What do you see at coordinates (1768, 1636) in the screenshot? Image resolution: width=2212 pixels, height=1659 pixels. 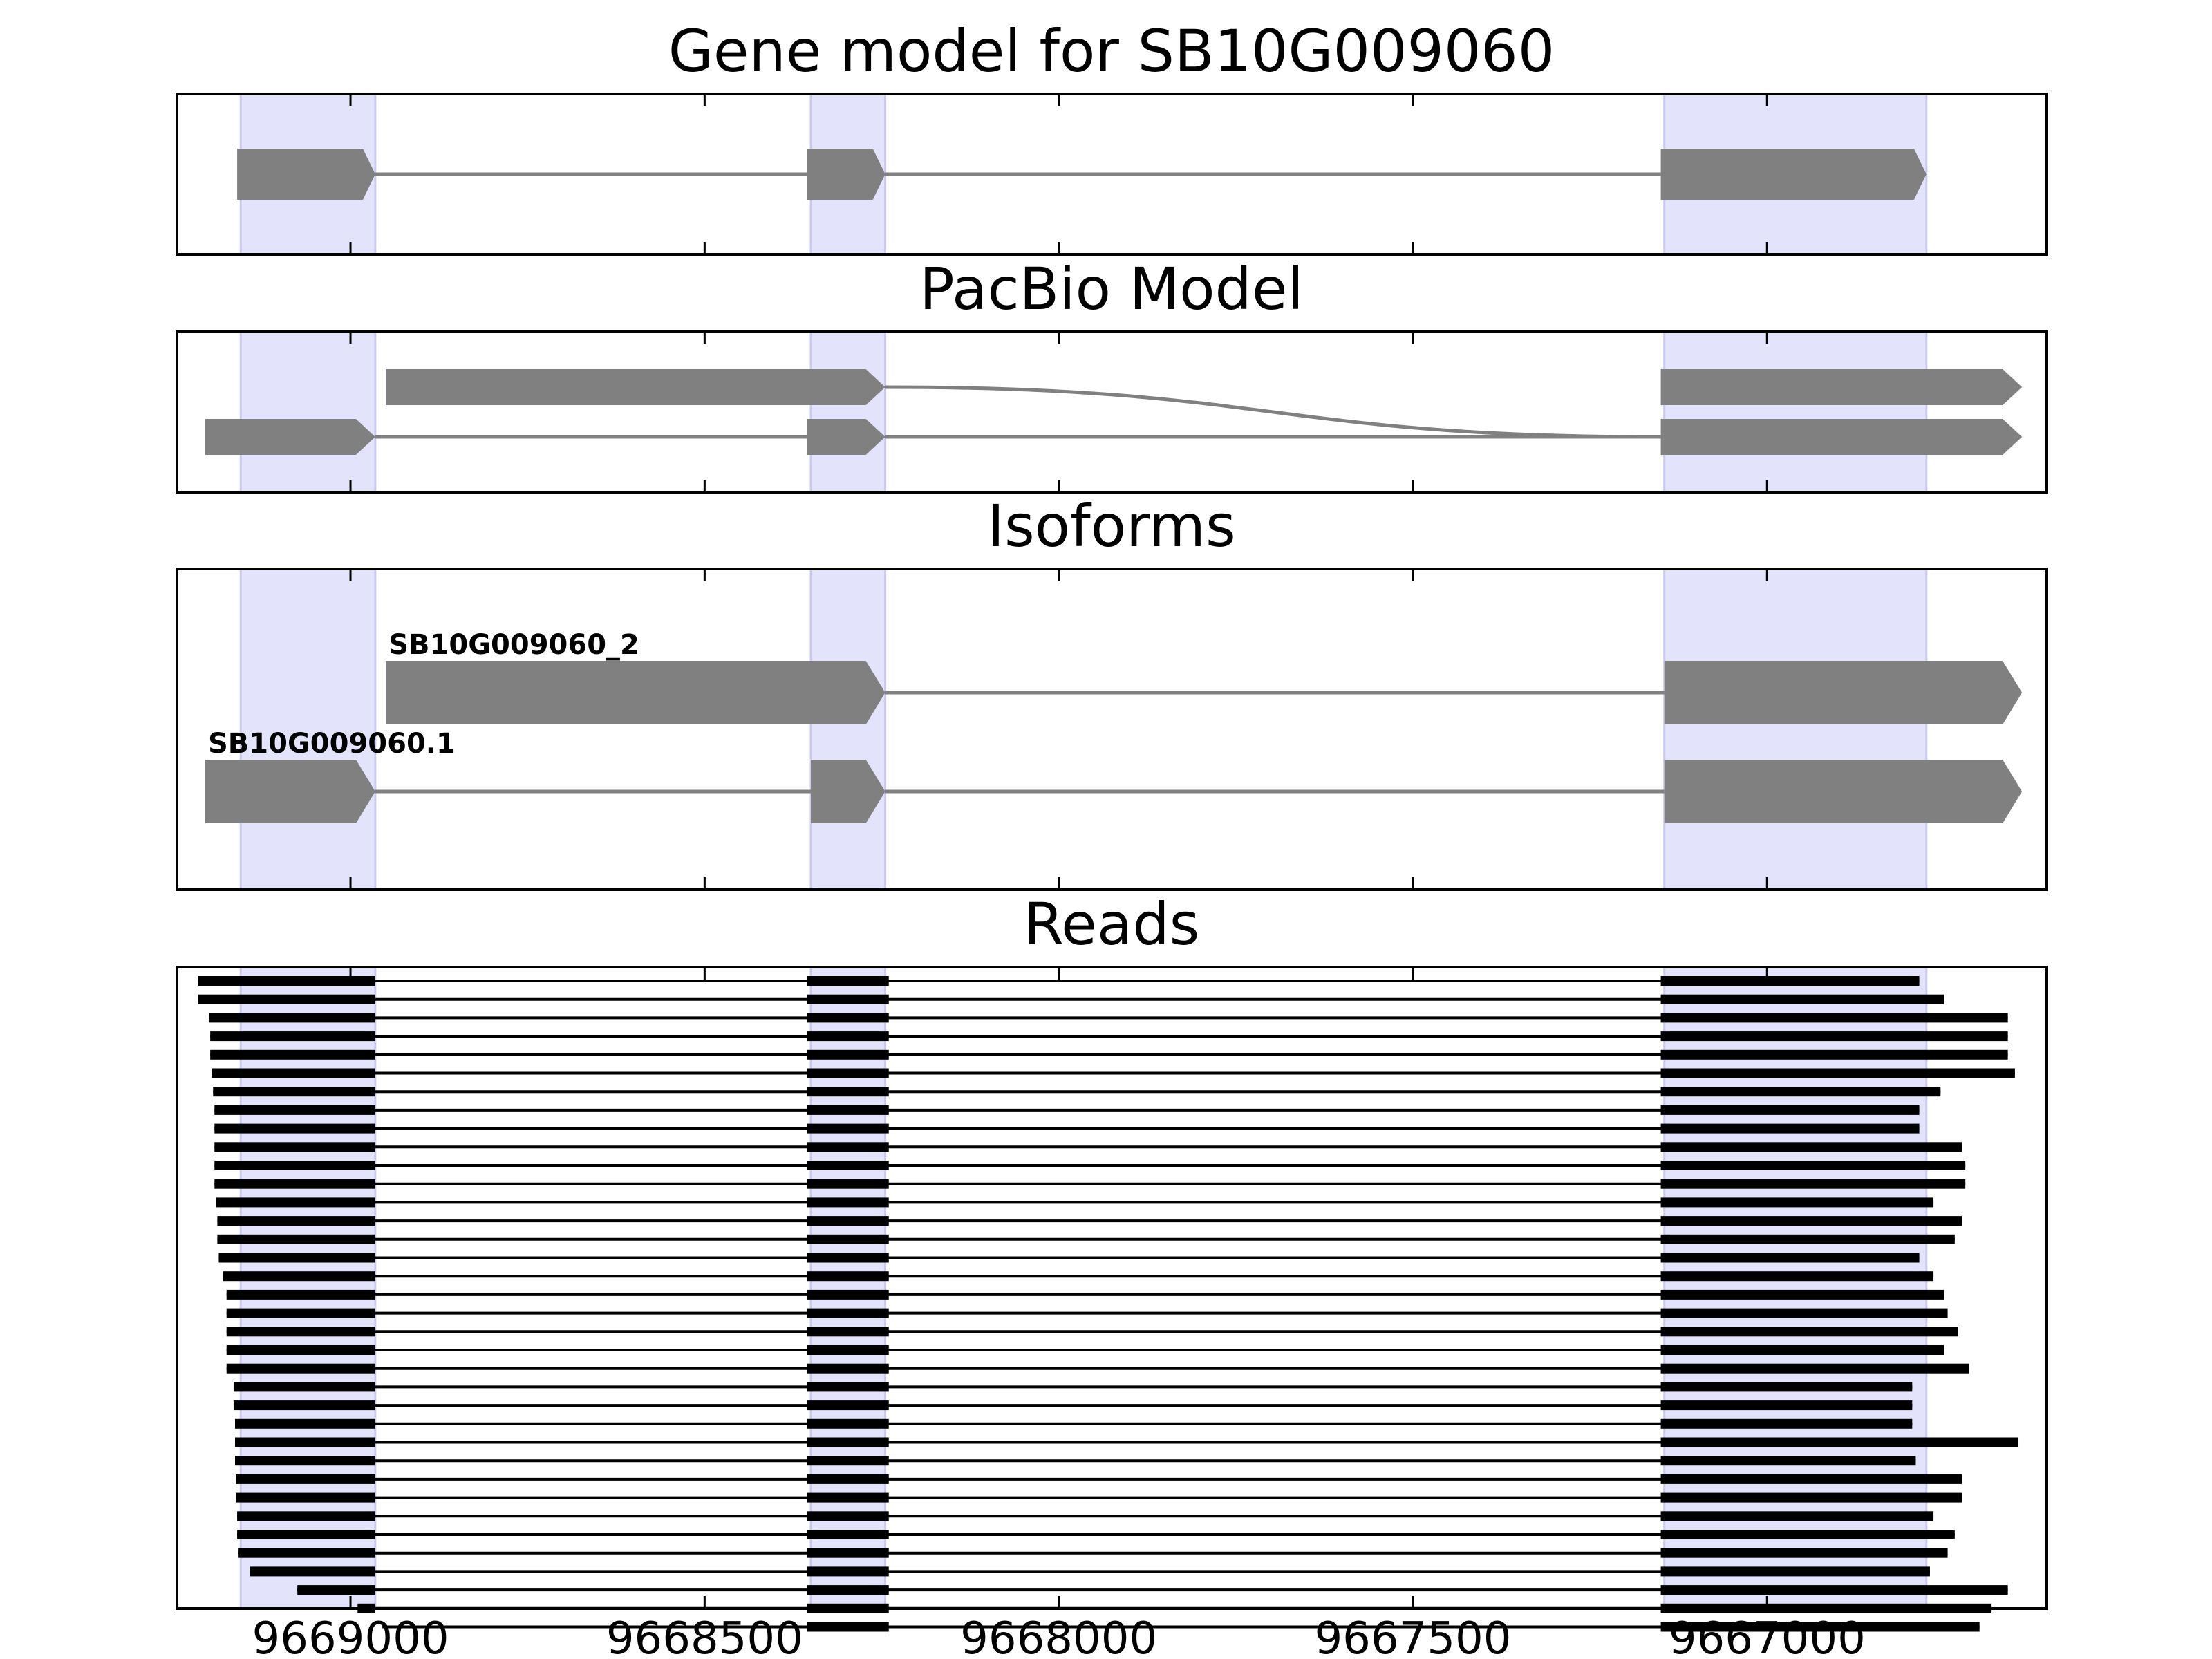 I see `x-tick-label: 9667000` at bounding box center [1768, 1636].